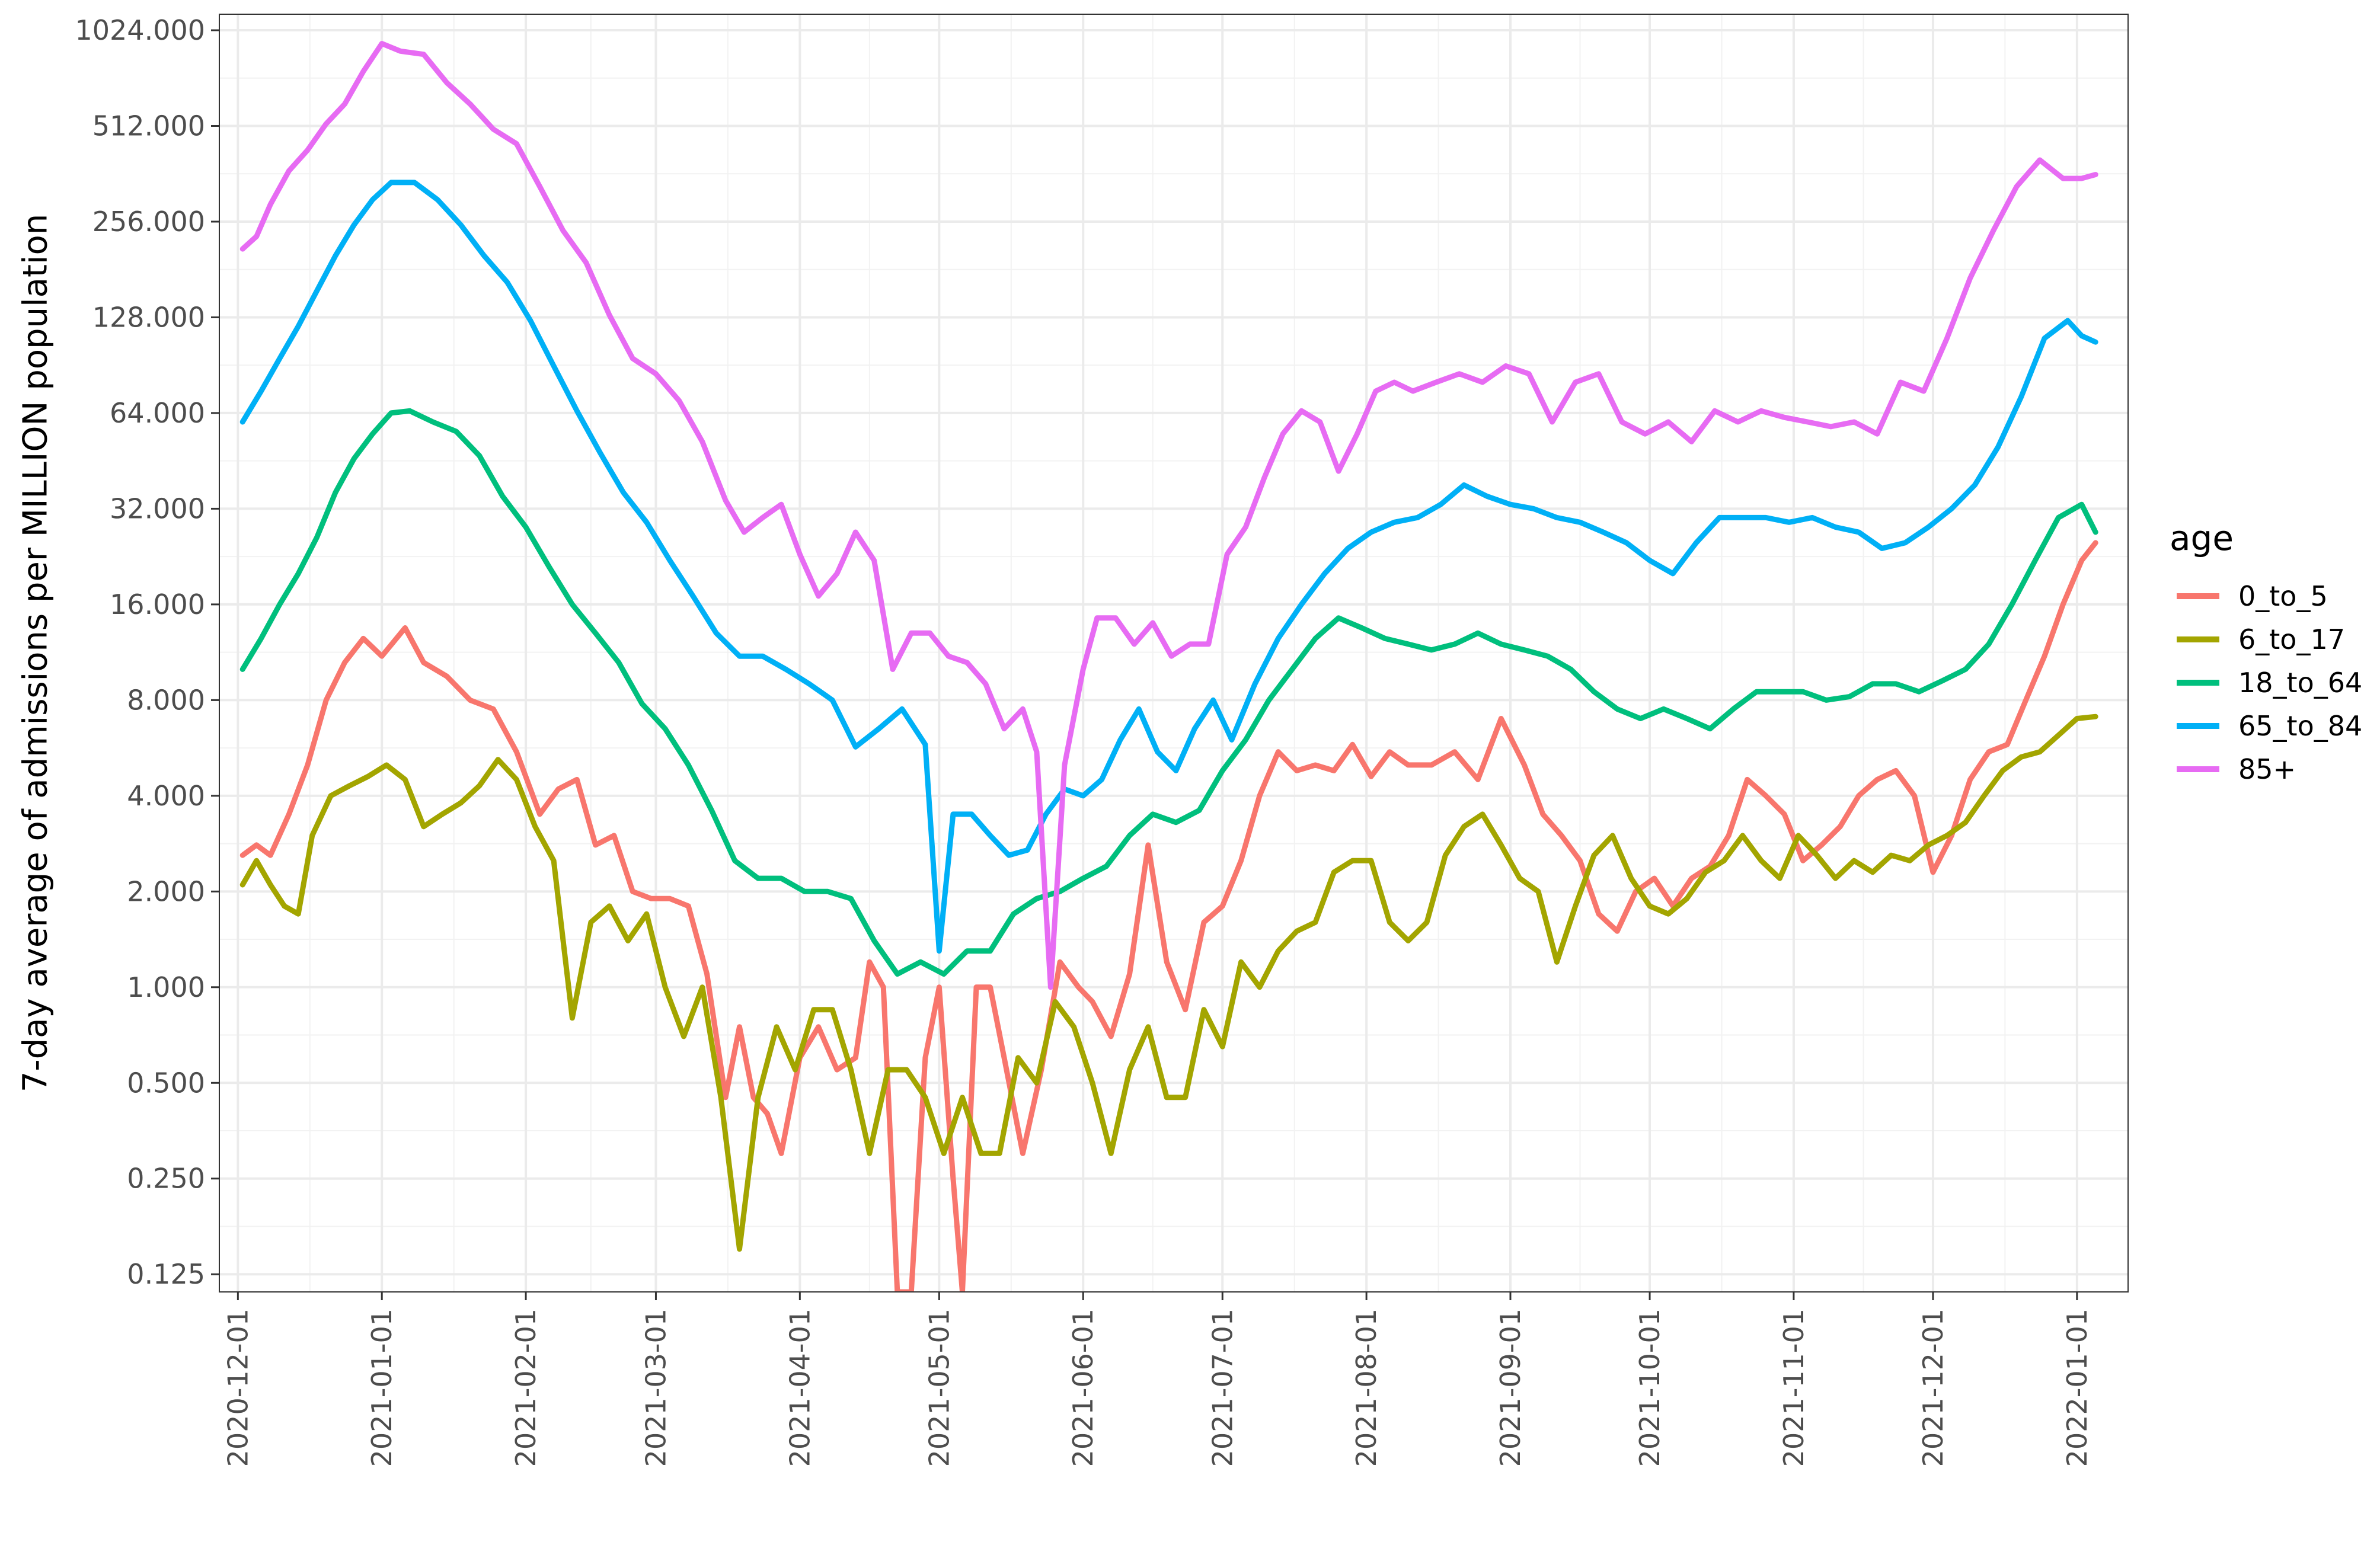 Image resolution: width=2380 pixels, height=1542 pixels. What do you see at coordinates (2202, 538) in the screenshot?
I see `legend-title: age` at bounding box center [2202, 538].